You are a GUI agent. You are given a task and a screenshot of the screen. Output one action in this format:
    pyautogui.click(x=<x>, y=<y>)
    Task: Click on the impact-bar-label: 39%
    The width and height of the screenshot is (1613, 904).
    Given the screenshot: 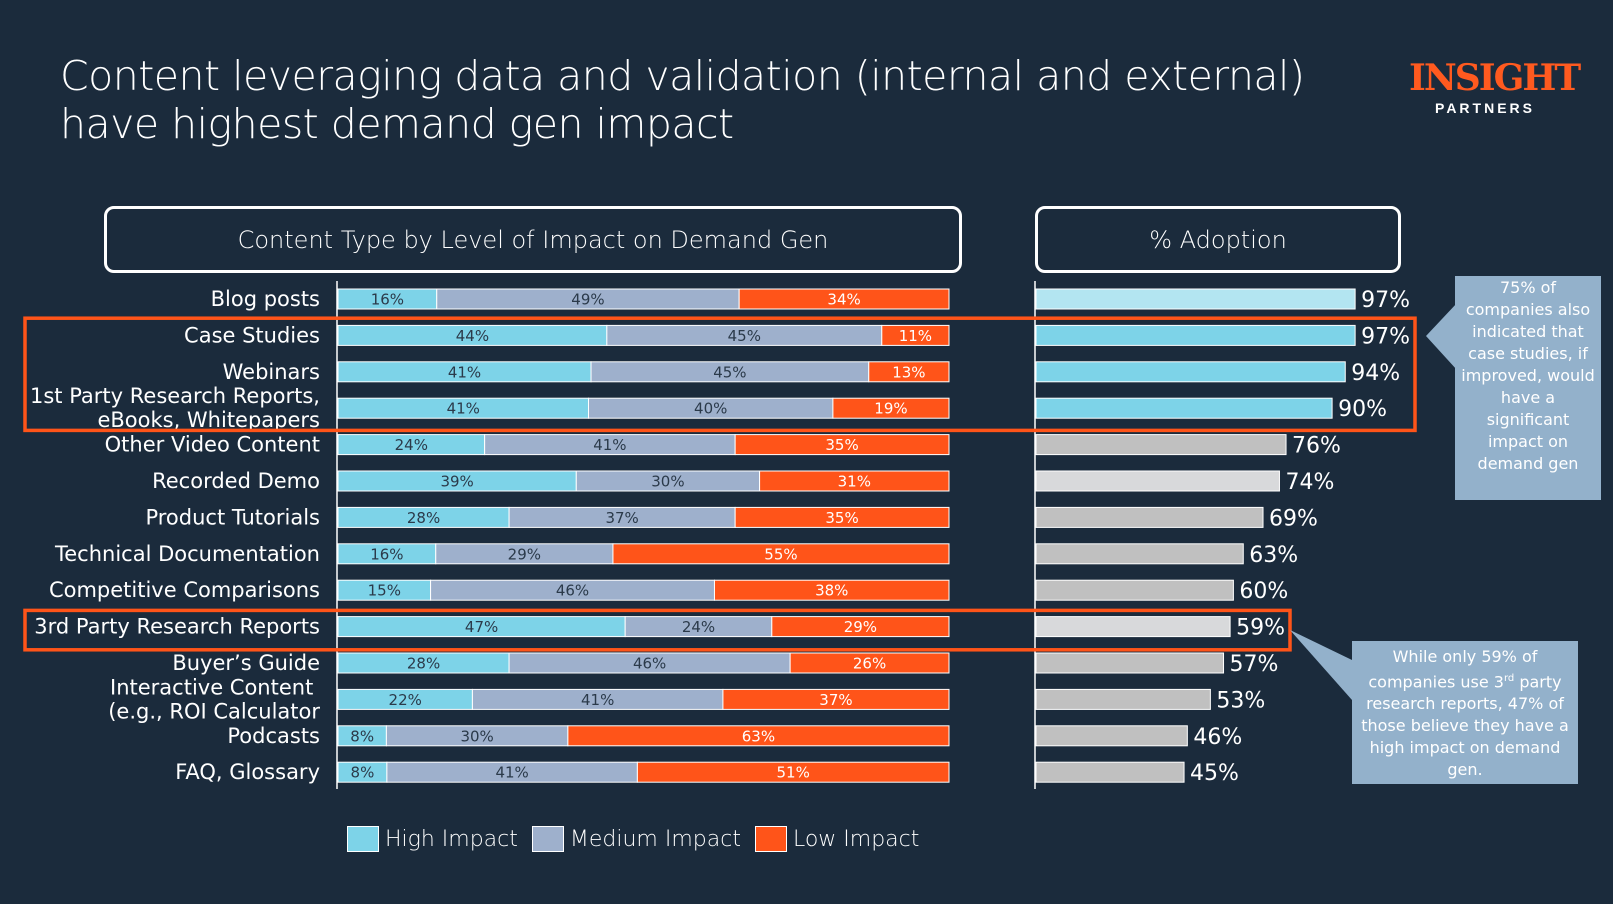 What is the action you would take?
    pyautogui.click(x=456, y=482)
    